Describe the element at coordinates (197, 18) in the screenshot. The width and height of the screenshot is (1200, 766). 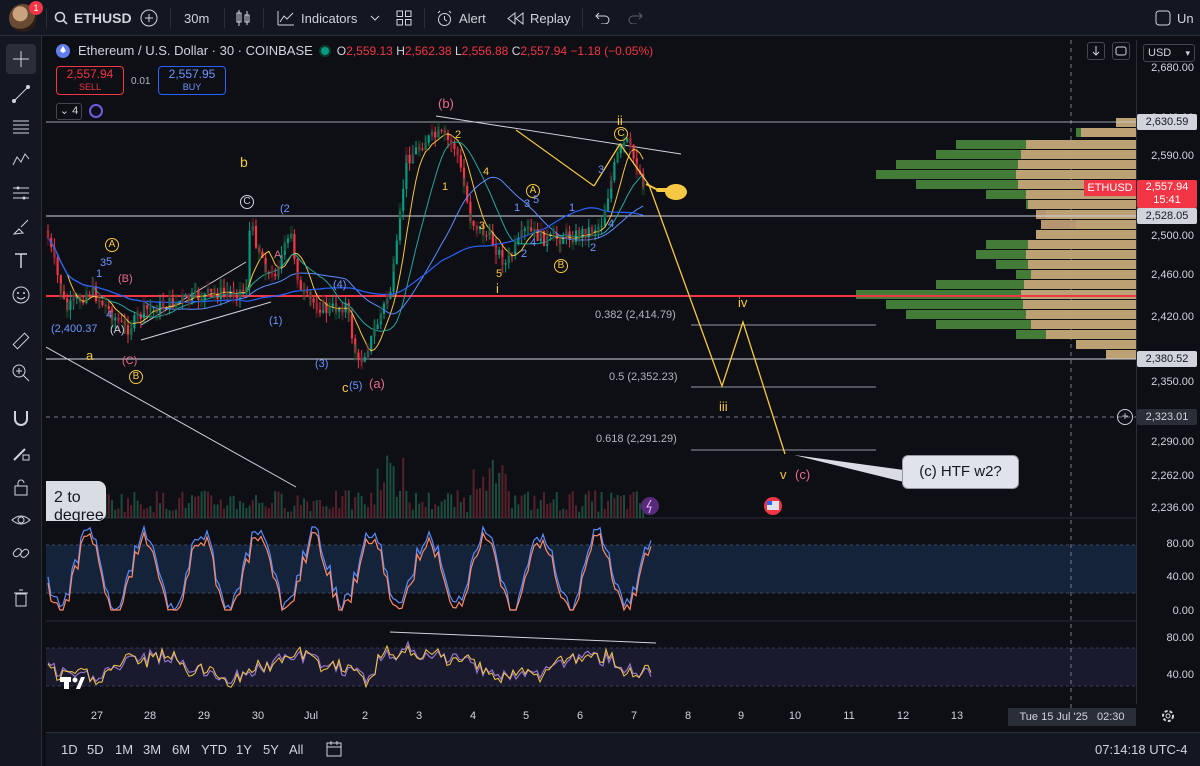
I see `interval-button: 30m` at that location.